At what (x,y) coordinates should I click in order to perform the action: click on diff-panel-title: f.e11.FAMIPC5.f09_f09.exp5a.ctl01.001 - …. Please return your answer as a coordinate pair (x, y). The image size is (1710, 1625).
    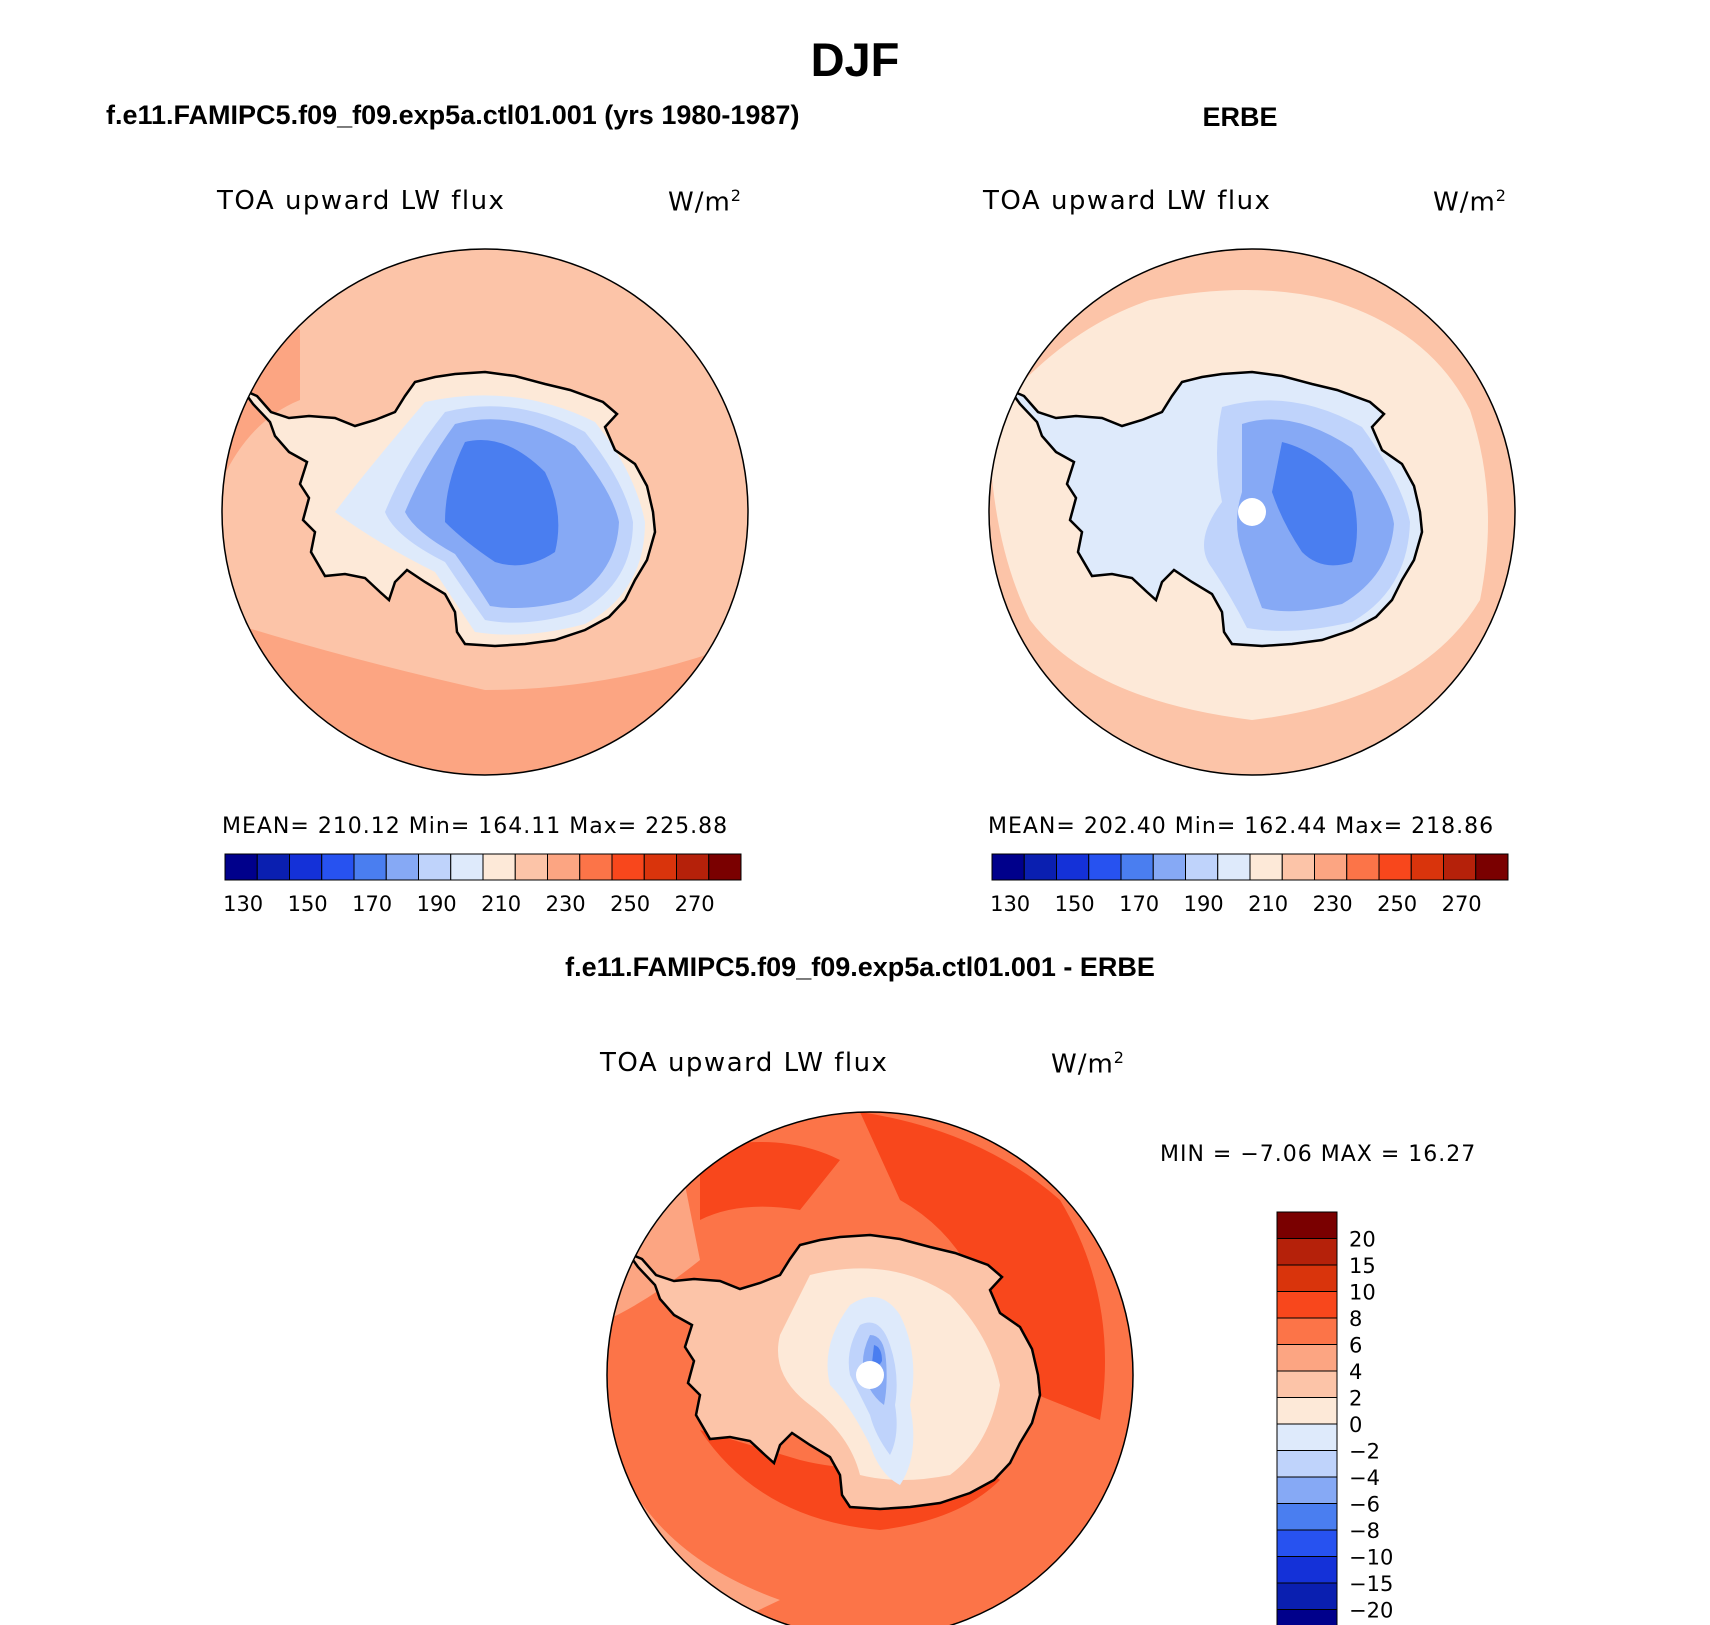
    Looking at the image, I should click on (860, 967).